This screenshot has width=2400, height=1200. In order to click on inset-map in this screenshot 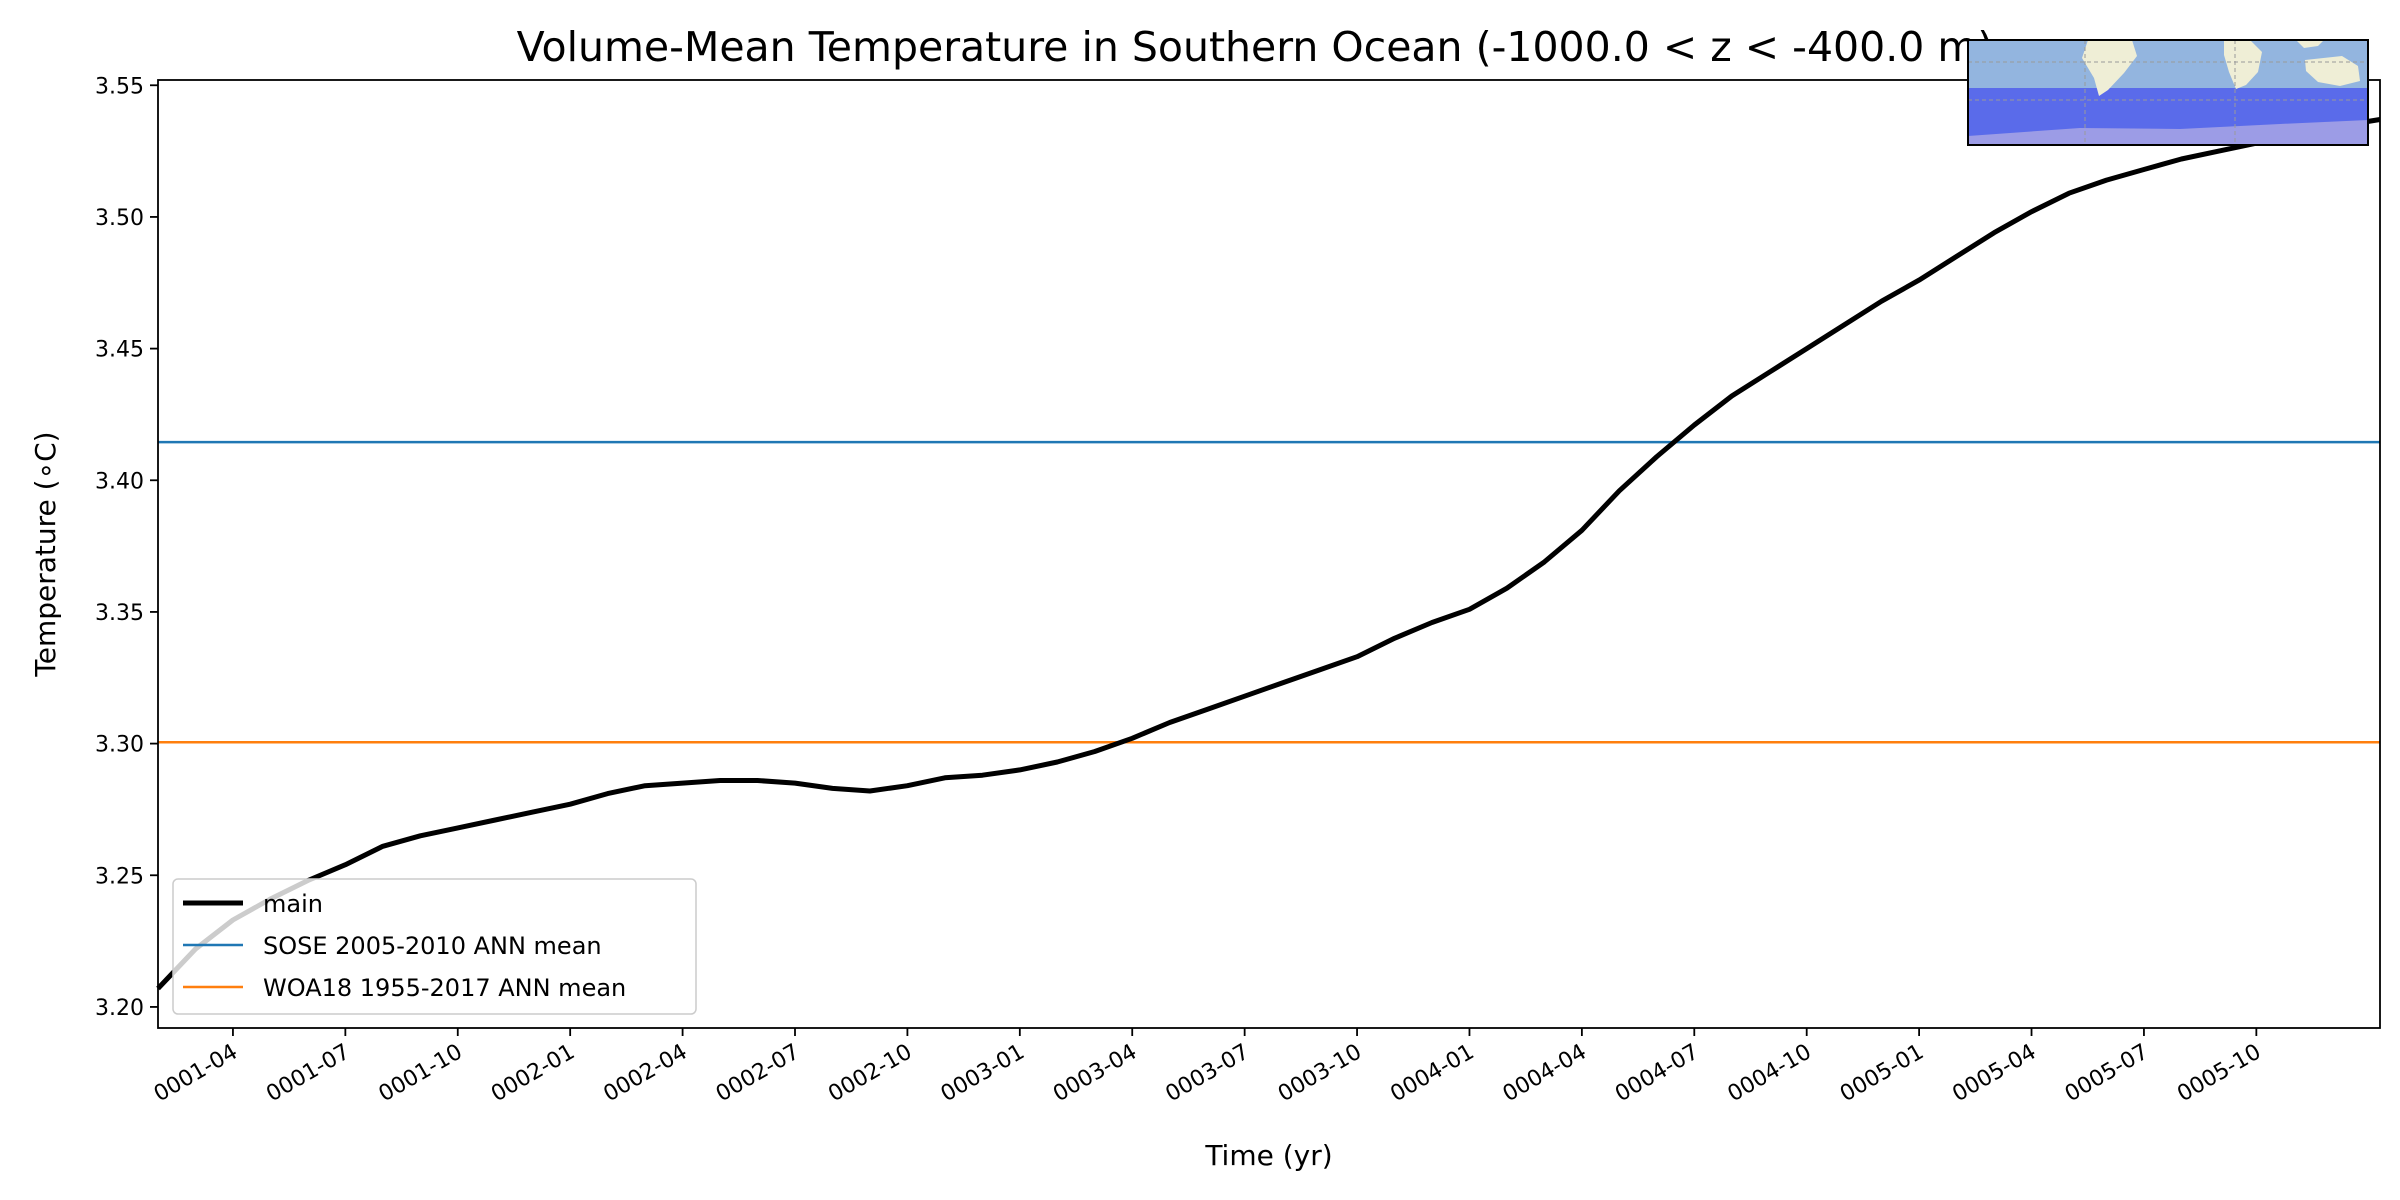, I will do `click(2168, 92)`.